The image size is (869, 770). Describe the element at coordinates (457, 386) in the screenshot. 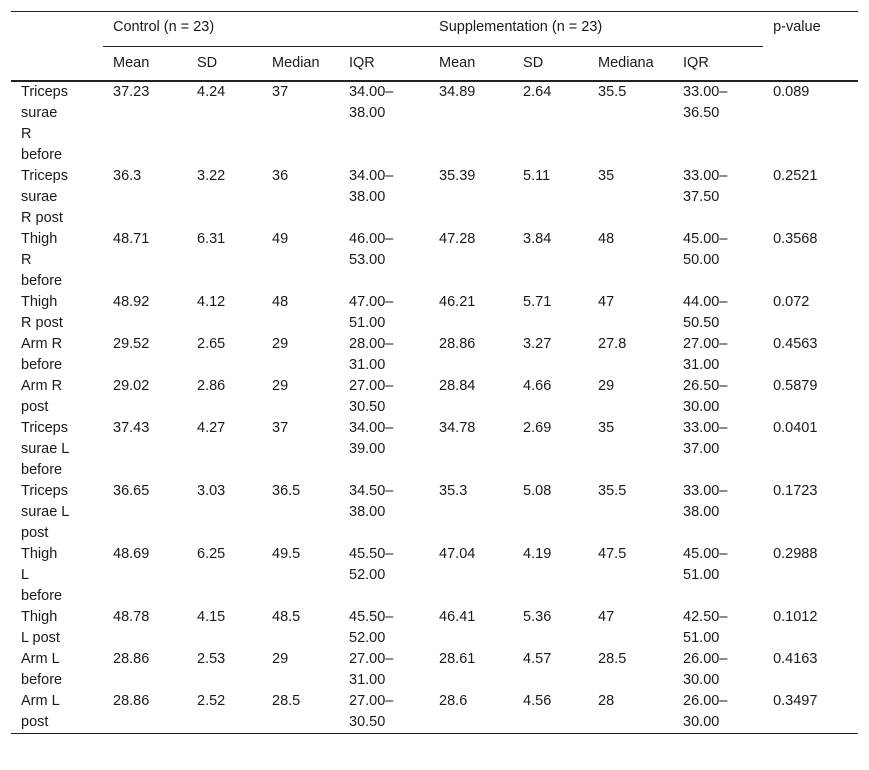

I see `supplementation-mean-cell: 28.84` at that location.